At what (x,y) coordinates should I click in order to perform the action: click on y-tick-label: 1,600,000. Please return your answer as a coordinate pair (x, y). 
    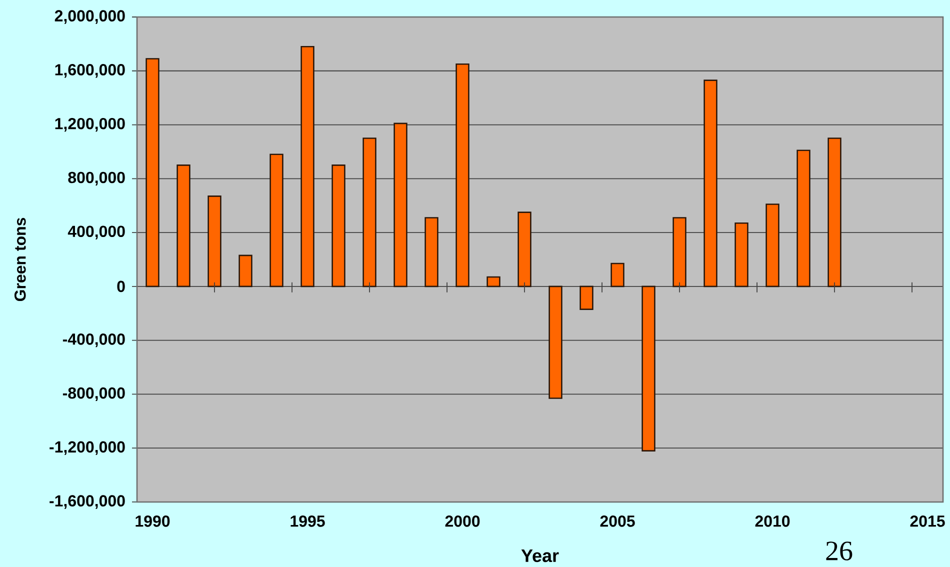
    Looking at the image, I should click on (90, 71).